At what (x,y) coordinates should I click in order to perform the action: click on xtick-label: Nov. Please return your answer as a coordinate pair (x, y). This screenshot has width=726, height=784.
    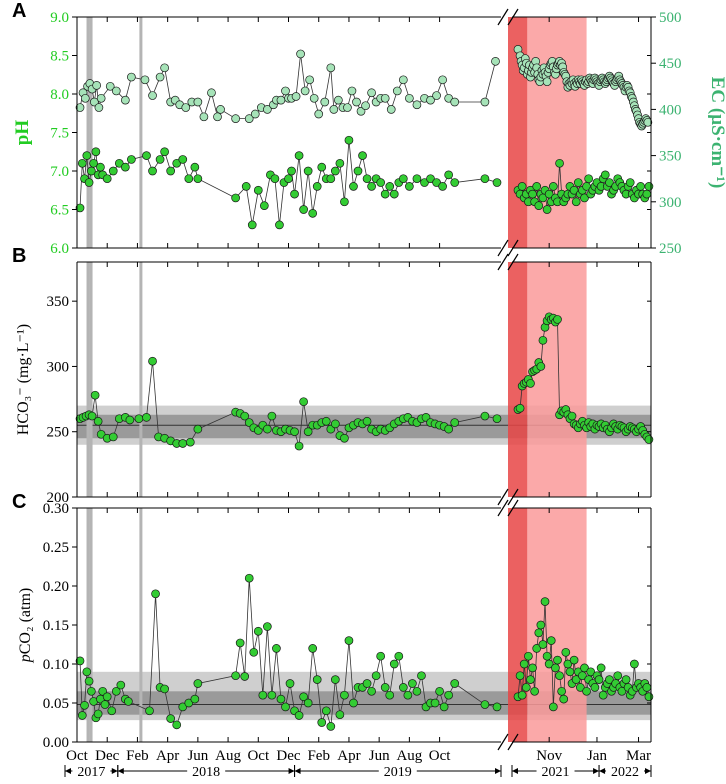
    Looking at the image, I should click on (549, 756).